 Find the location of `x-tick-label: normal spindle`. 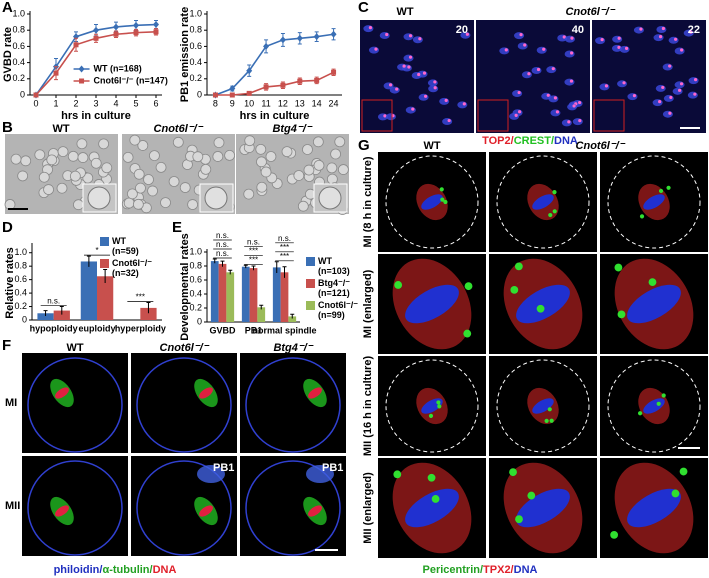

x-tick-label: normal spindle is located at coordinates (284, 330).